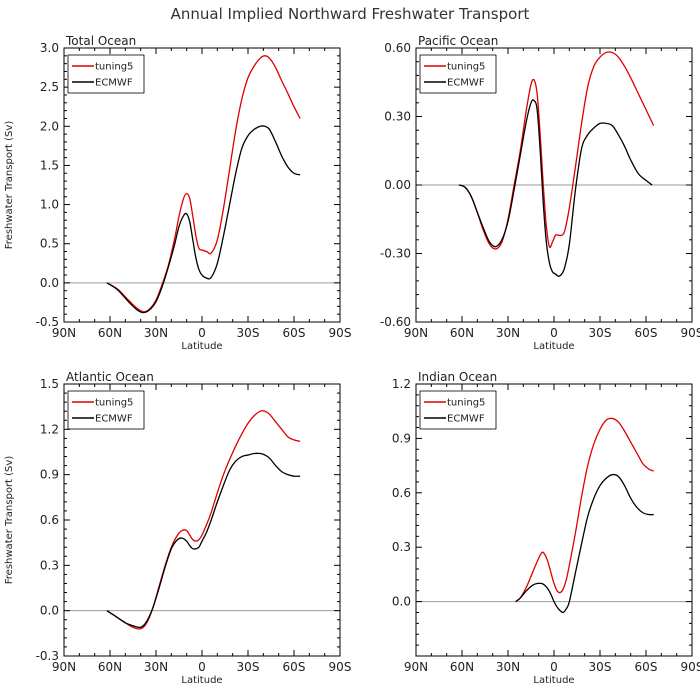 This screenshot has height=700, width=700. Describe the element at coordinates (397, 117) in the screenshot. I see `y-tick-label: 0.30` at that location.